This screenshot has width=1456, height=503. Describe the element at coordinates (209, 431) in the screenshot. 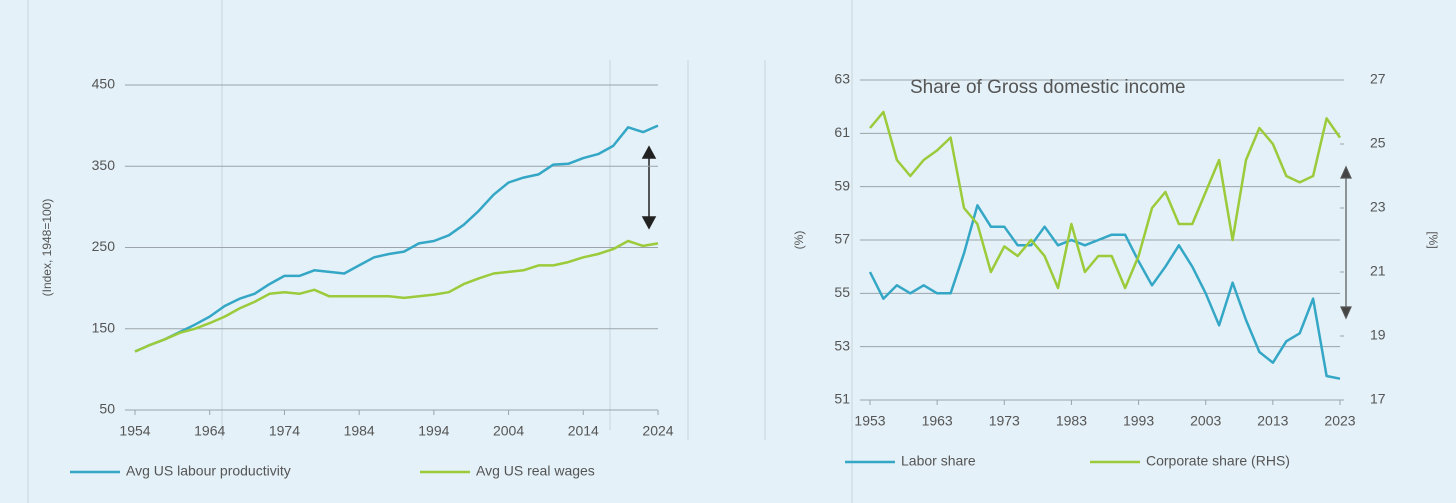

I see `x-tick-label: 1964` at that location.